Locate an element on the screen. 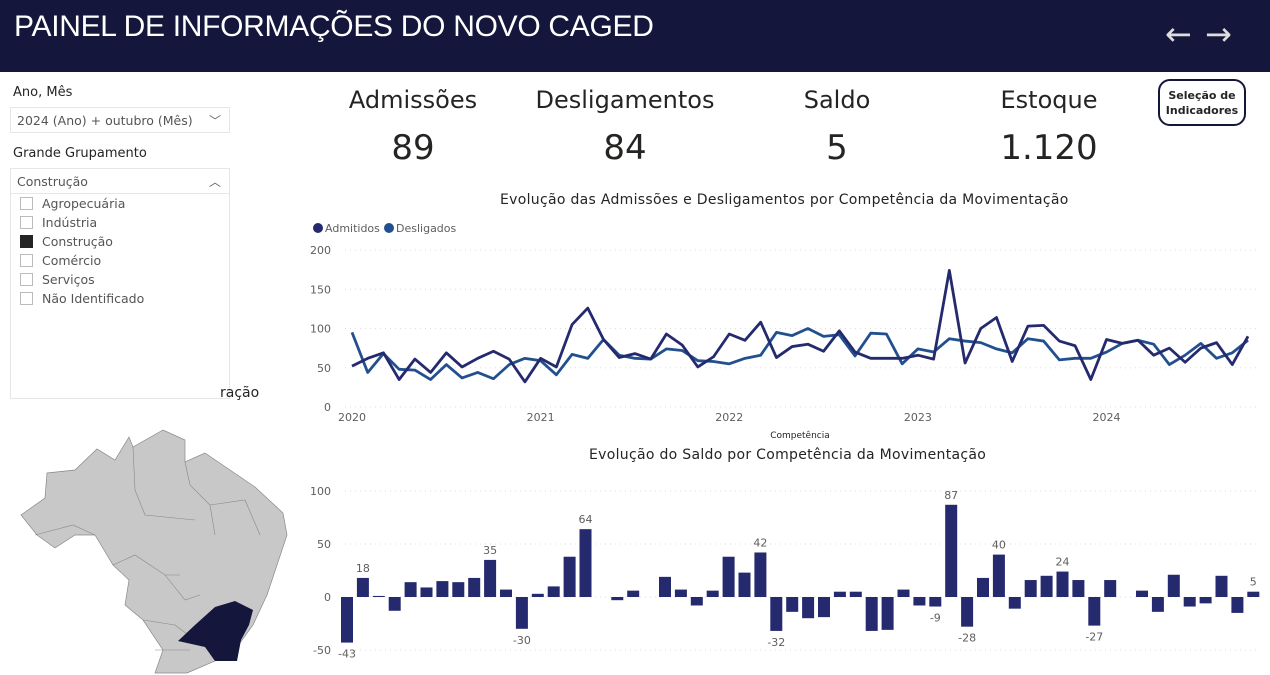 Image resolution: width=1270 pixels, height=675 pixels. data-label: 42 is located at coordinates (760, 542).